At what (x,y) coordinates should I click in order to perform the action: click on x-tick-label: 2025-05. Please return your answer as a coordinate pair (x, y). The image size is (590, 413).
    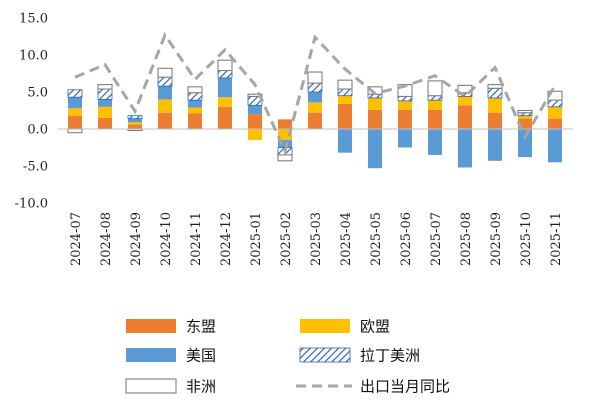
    Looking at the image, I should click on (376, 239).